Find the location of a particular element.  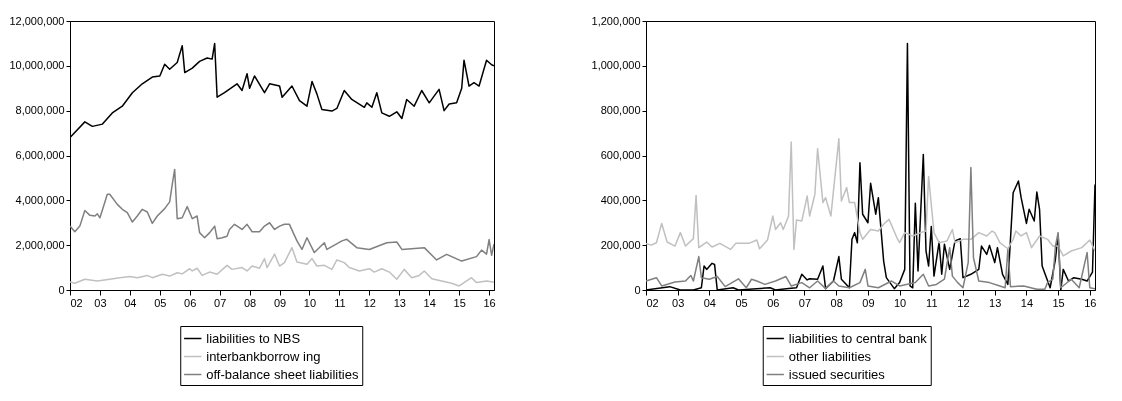

y-tick-label: 1,200,000 is located at coordinates (616, 20).